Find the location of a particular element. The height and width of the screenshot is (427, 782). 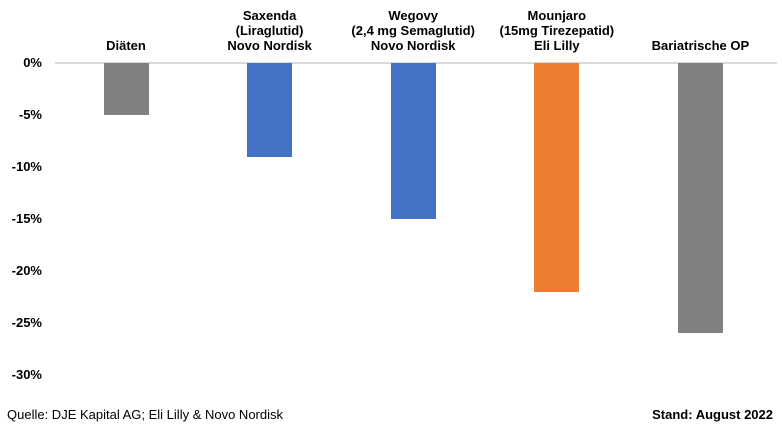

y-axis-tick-label: -20% is located at coordinates (26, 270).